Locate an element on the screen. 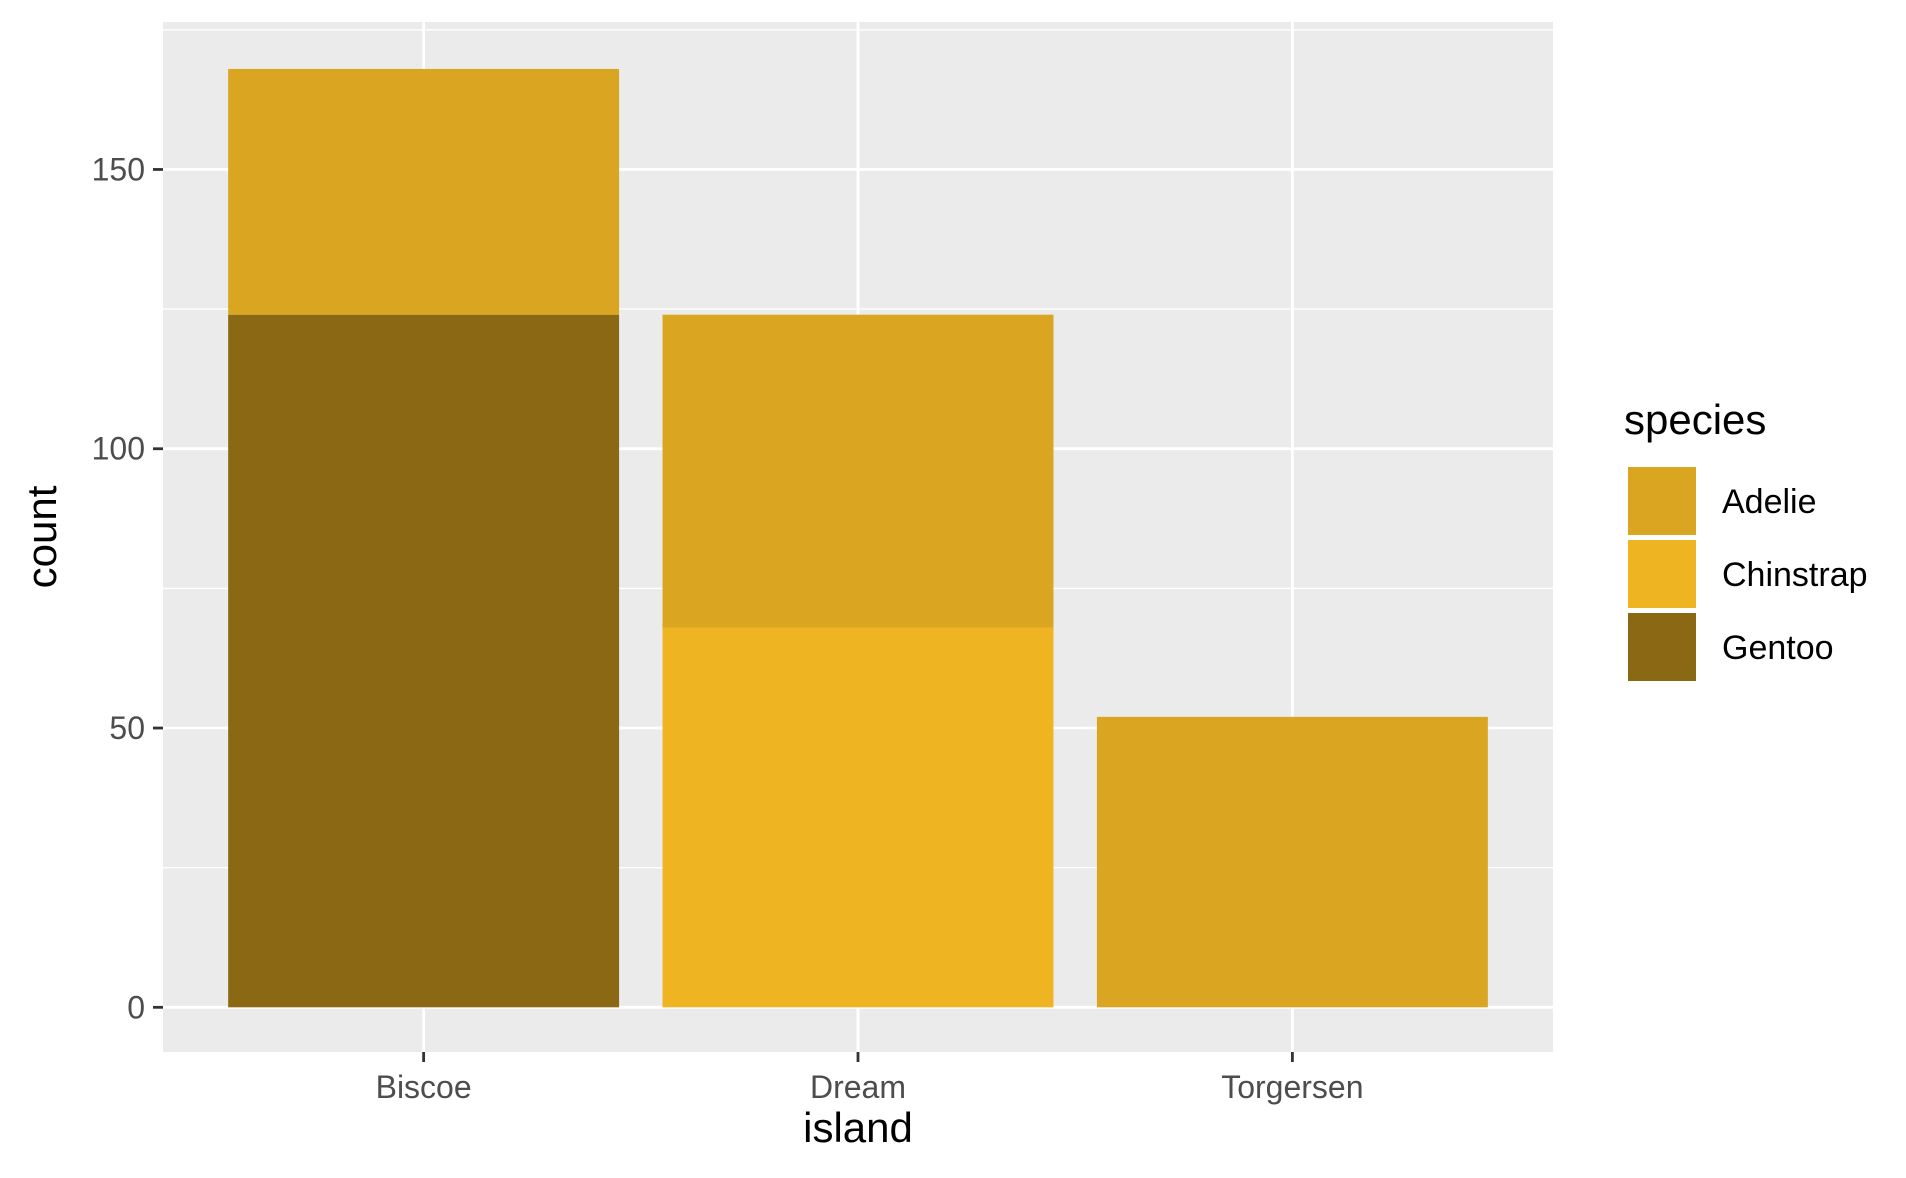 The image size is (1906, 1178). legend-label-gentoo: Gentoo is located at coordinates (1778, 648).